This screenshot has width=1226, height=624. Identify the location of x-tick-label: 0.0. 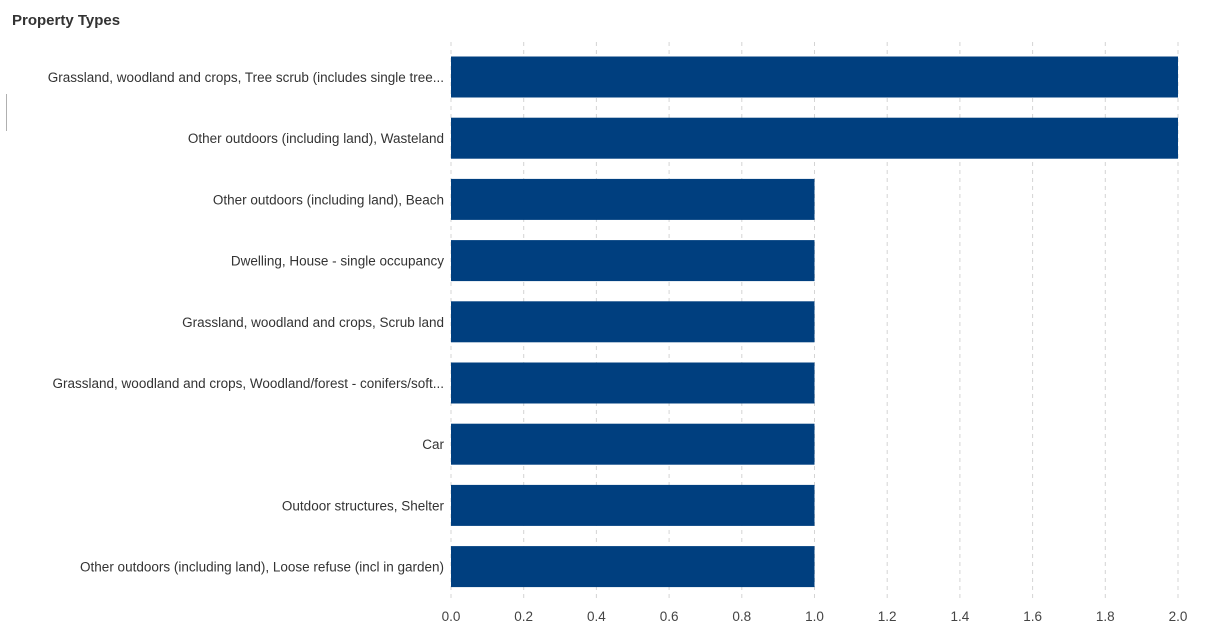
(451, 616).